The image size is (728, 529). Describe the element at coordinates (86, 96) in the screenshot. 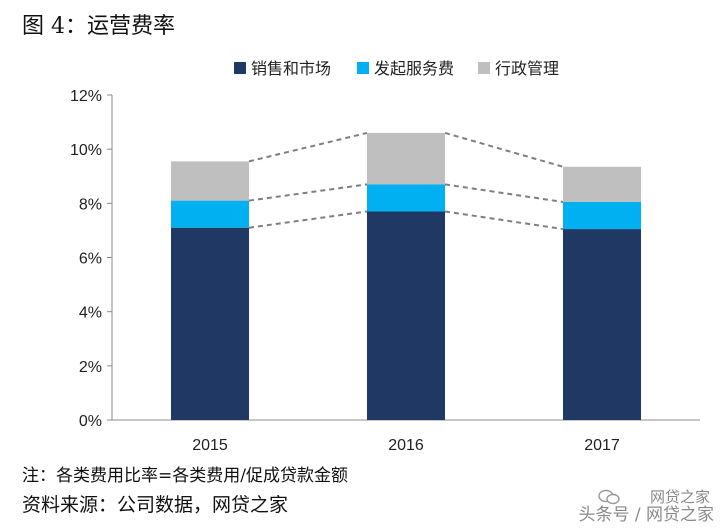

I see `y-tick-label: 12%` at that location.